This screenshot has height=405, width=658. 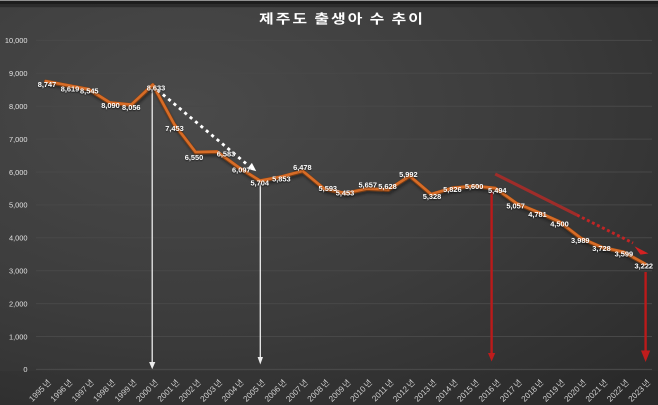 I want to click on svg-text: 7,453, so click(x=174, y=128).